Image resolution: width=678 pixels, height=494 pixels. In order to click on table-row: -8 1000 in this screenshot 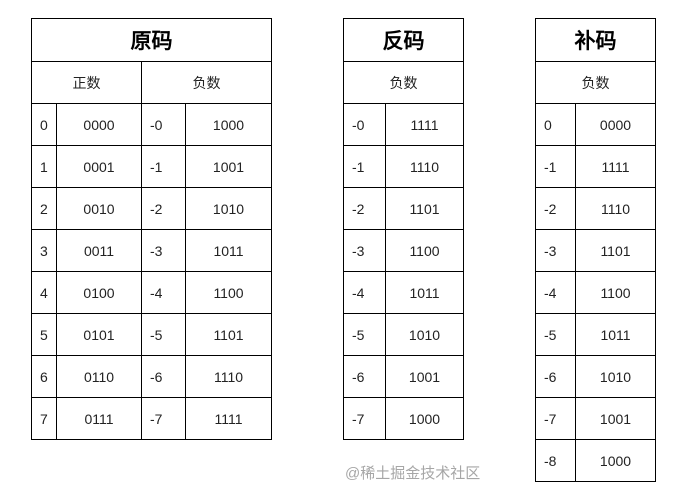, I will do `click(595, 460)`.